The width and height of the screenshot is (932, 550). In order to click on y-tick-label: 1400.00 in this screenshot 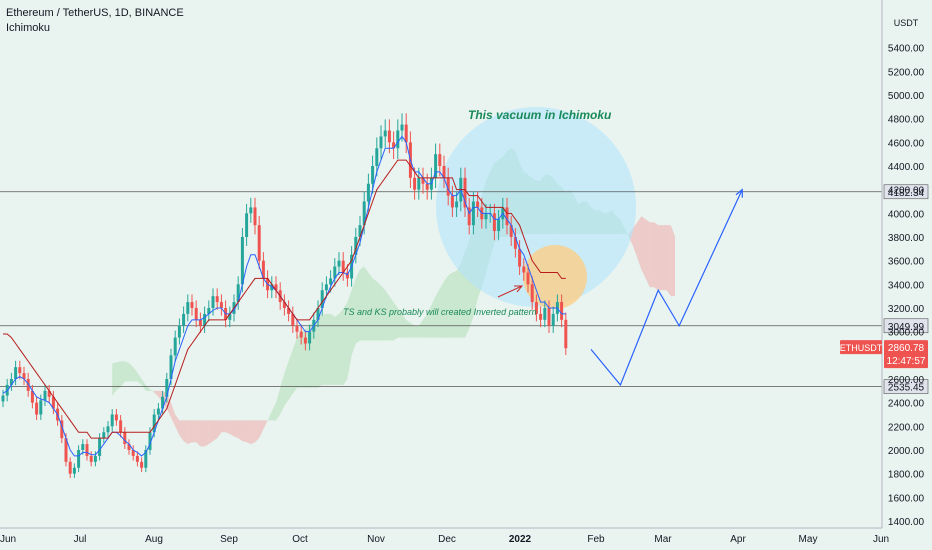, I will do `click(906, 522)`.